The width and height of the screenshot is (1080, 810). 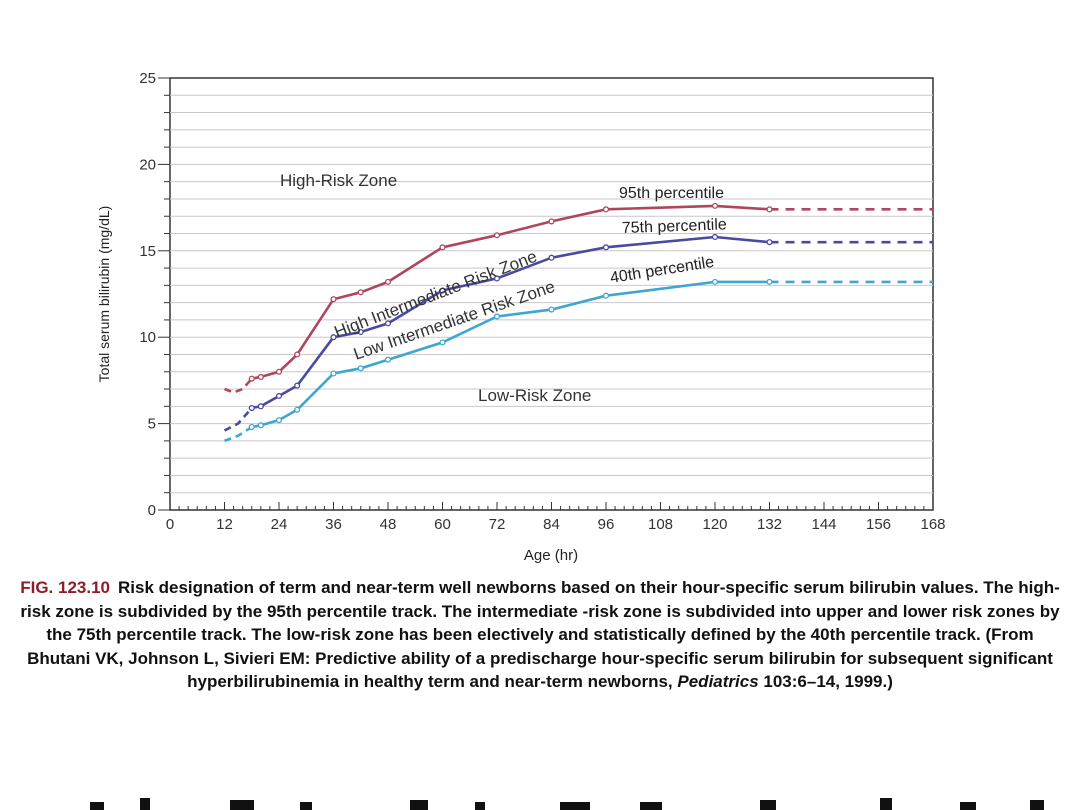 I want to click on y-axis-label: Total serum bilirubin (mg/dL), so click(x=104, y=294).